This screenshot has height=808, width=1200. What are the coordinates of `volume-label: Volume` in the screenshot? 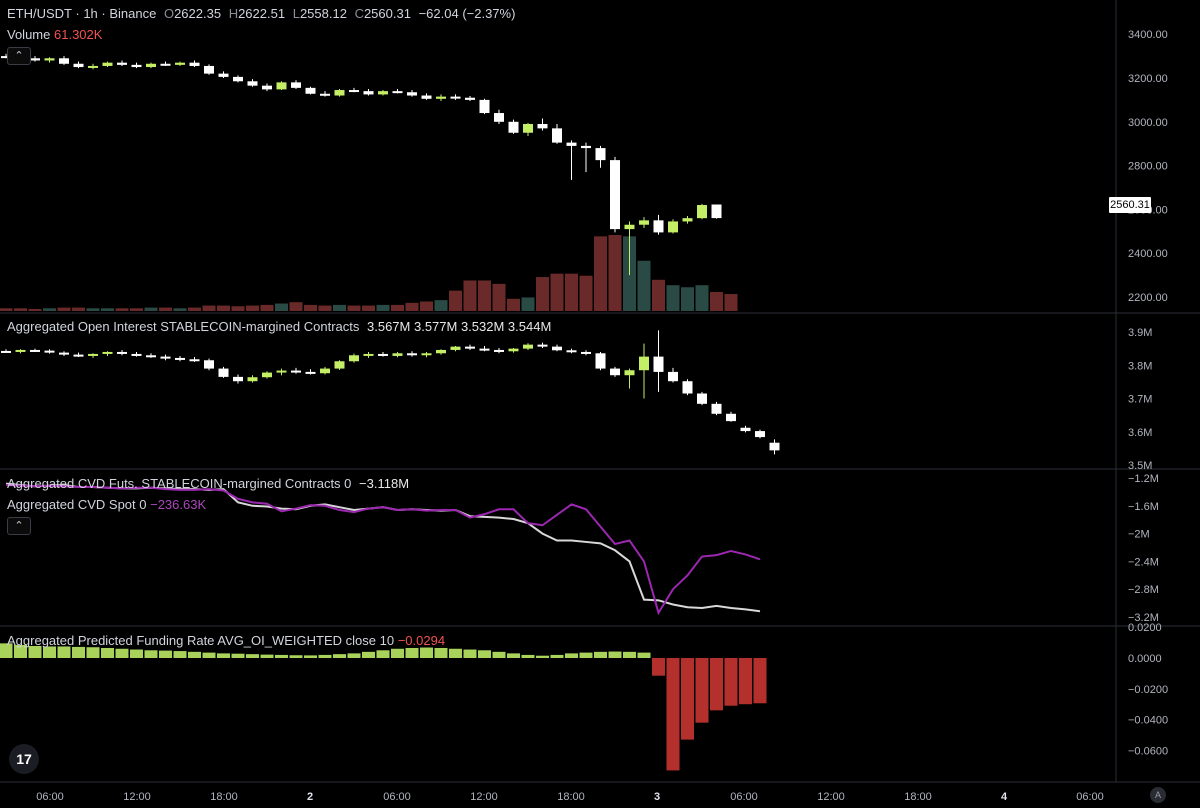 It's located at (29, 34).